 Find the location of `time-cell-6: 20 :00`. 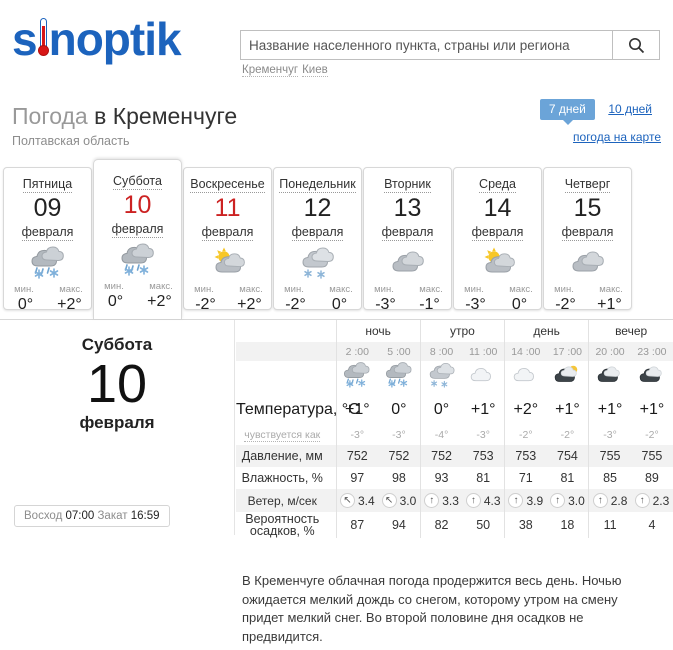

time-cell-6: 20 :00 is located at coordinates (609, 351).